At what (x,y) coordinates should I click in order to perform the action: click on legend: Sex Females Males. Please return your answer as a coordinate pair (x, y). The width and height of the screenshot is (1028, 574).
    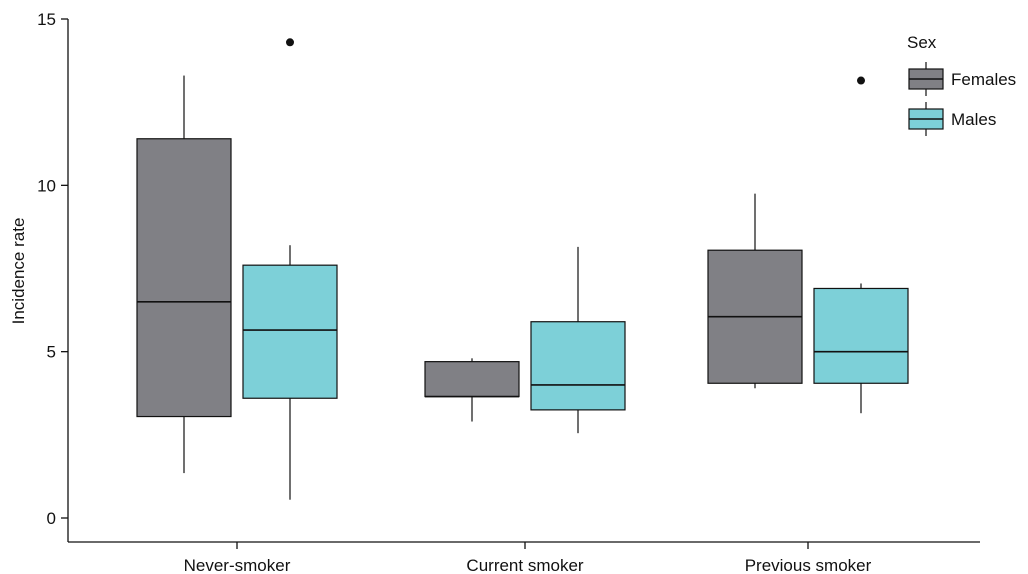
    Looking at the image, I should click on (961, 84).